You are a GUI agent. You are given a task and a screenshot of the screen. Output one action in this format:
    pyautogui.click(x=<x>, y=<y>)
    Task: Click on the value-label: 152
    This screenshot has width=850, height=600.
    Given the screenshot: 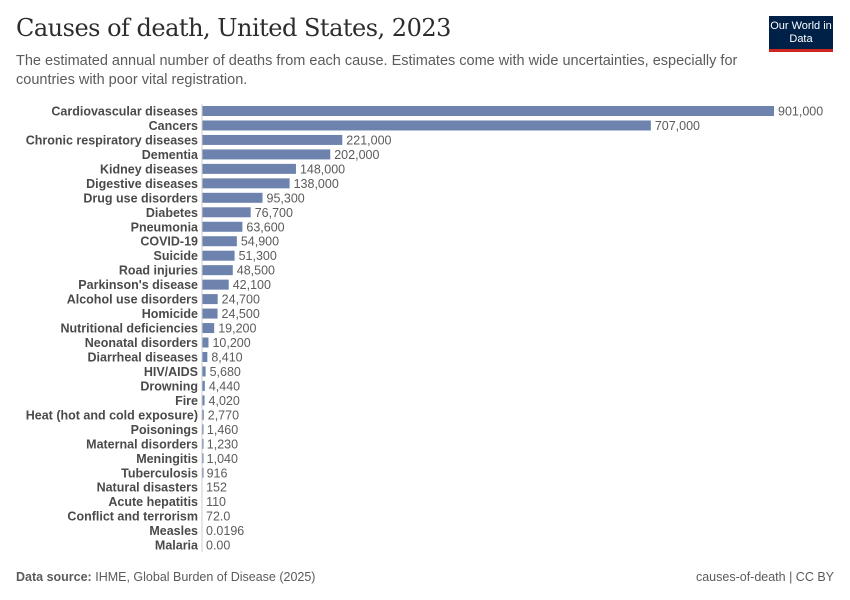 What is the action you would take?
    pyautogui.click(x=216, y=488)
    